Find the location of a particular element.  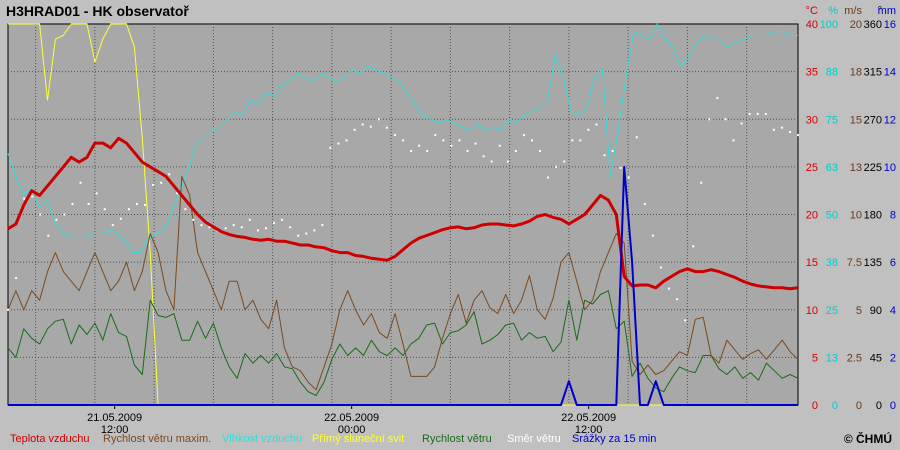

chart-title: H3HRAD01 - HK observatoř is located at coordinates (97, 11).